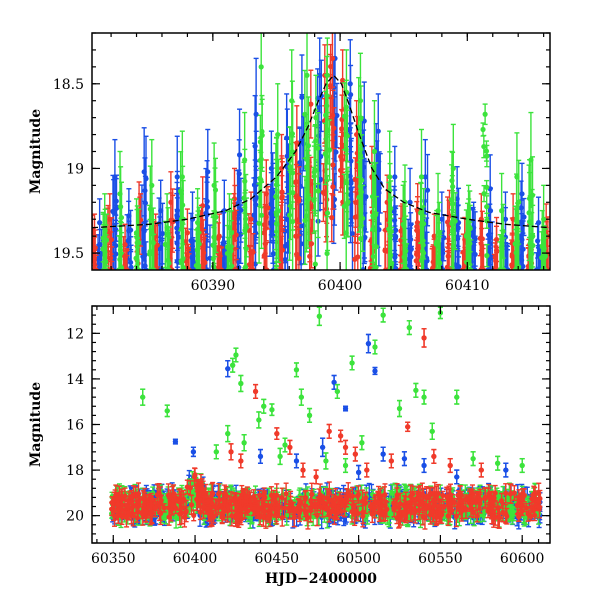 The image size is (600, 600). Describe the element at coordinates (467, 286) in the screenshot. I see `top-x-tick-label: 60410` at that location.